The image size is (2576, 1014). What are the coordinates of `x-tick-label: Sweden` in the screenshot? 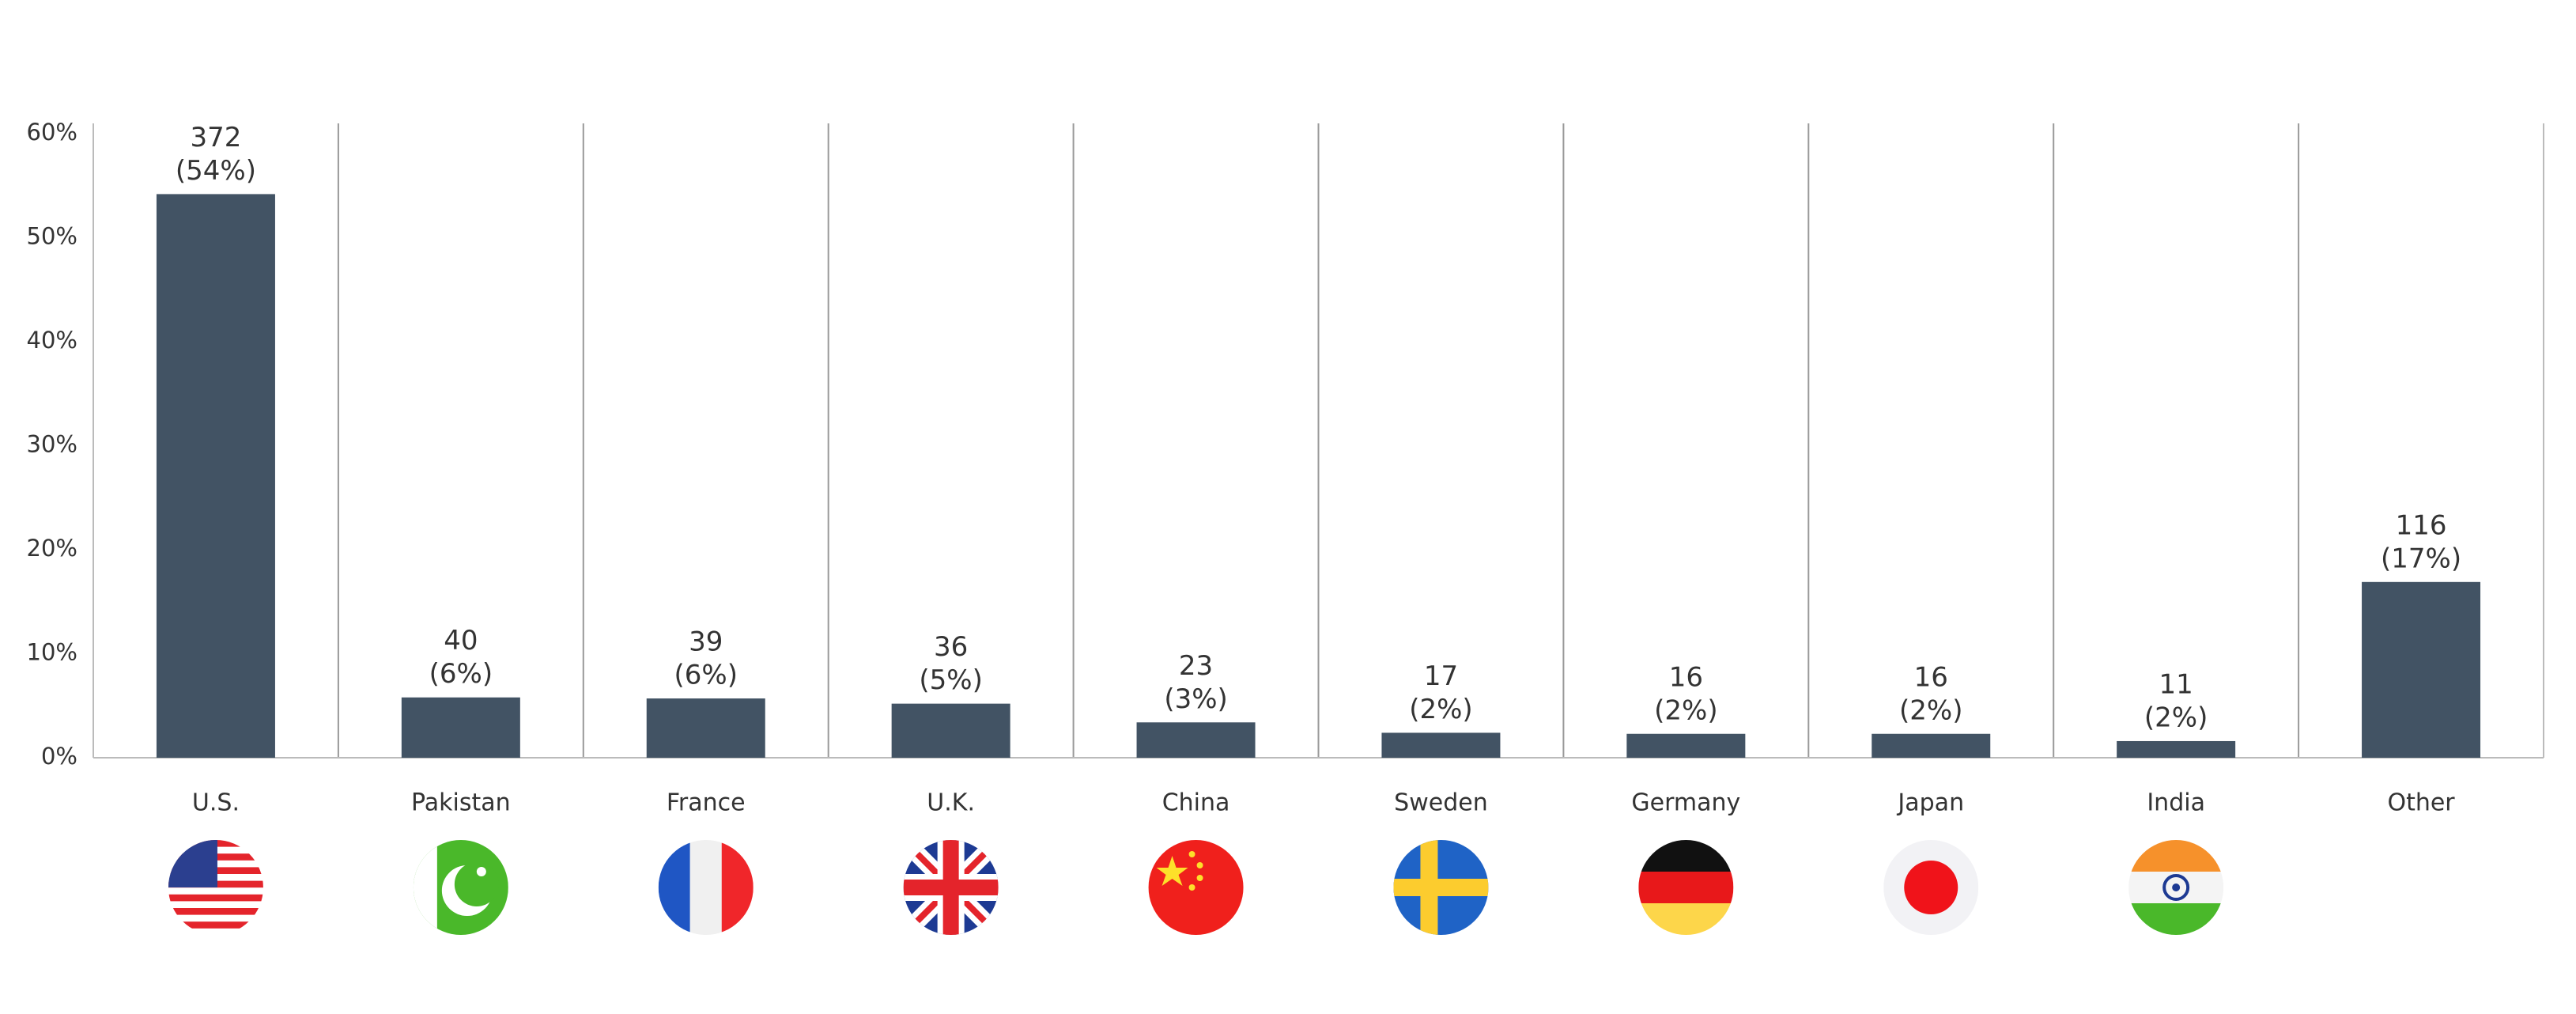 It's located at (1441, 803).